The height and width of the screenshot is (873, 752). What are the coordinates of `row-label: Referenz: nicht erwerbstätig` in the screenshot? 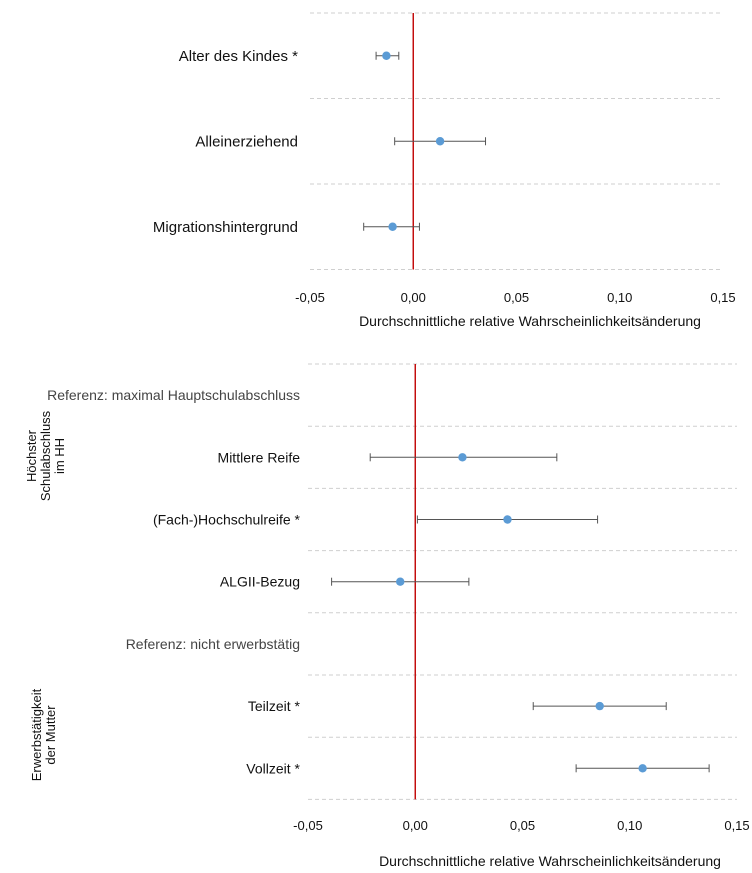 It's located at (213, 644).